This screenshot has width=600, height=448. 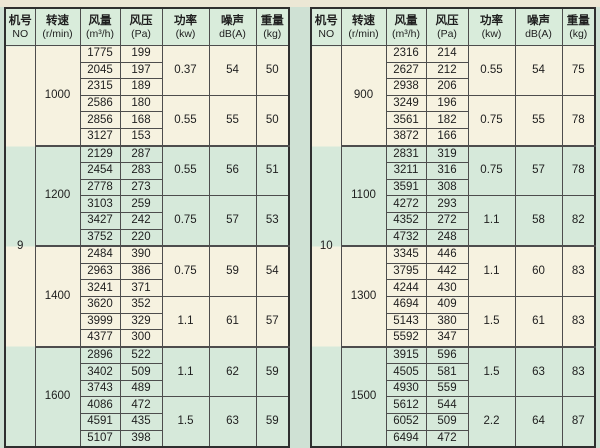 What do you see at coordinates (447, 171) in the screenshot?
I see `pressure-cell: 316` at bounding box center [447, 171].